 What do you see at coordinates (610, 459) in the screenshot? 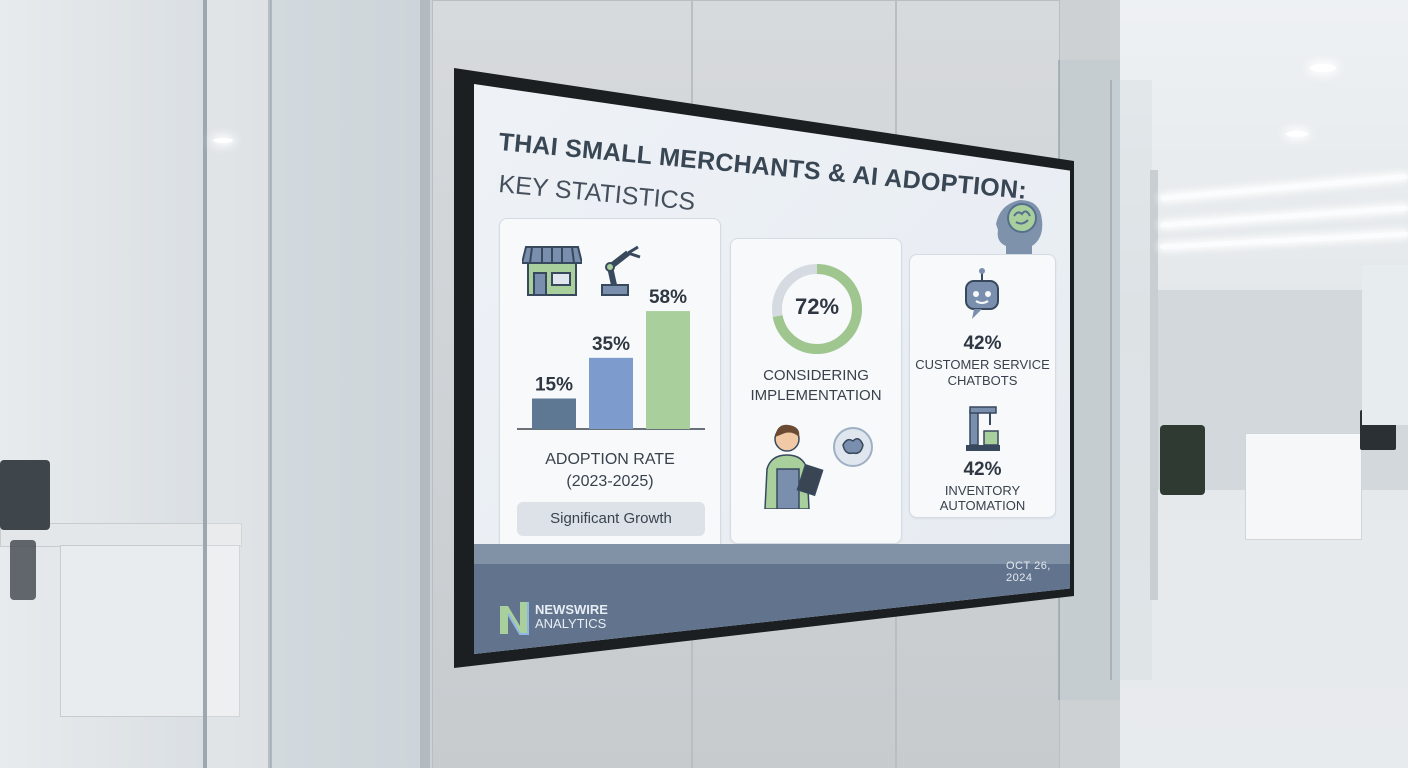
I see `adoption-caption-line1: ADOPTION RATE` at bounding box center [610, 459].